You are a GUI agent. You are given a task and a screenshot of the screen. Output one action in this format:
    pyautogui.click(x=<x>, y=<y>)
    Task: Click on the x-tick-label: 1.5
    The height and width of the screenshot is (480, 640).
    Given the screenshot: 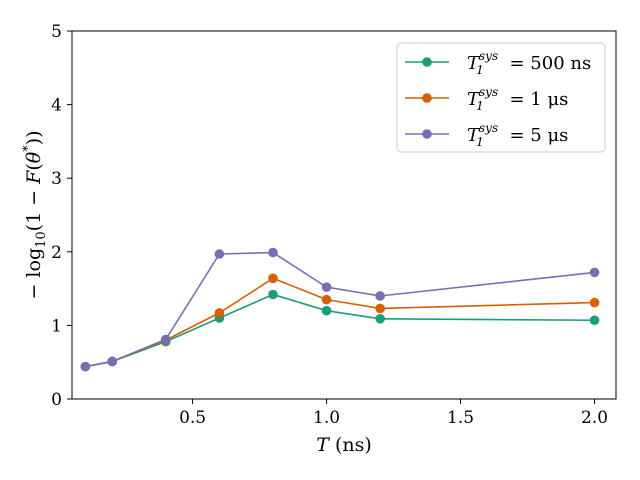 What is the action you would take?
    pyautogui.click(x=460, y=418)
    